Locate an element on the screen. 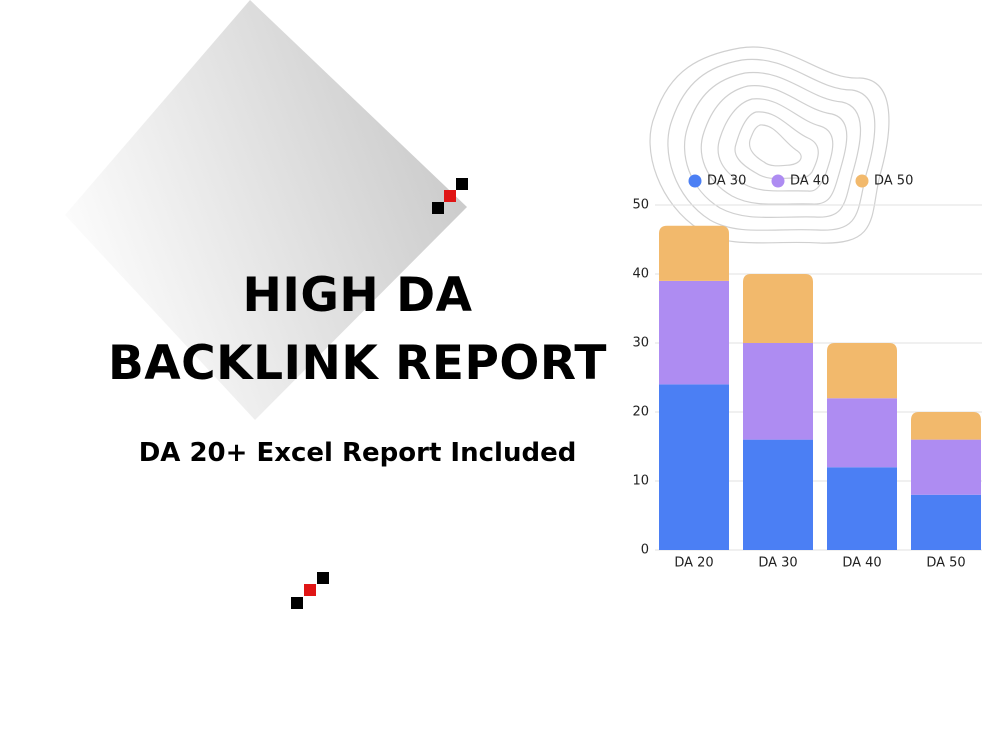 The height and width of the screenshot is (750, 1000). decor-squares is located at coordinates (379, 393).